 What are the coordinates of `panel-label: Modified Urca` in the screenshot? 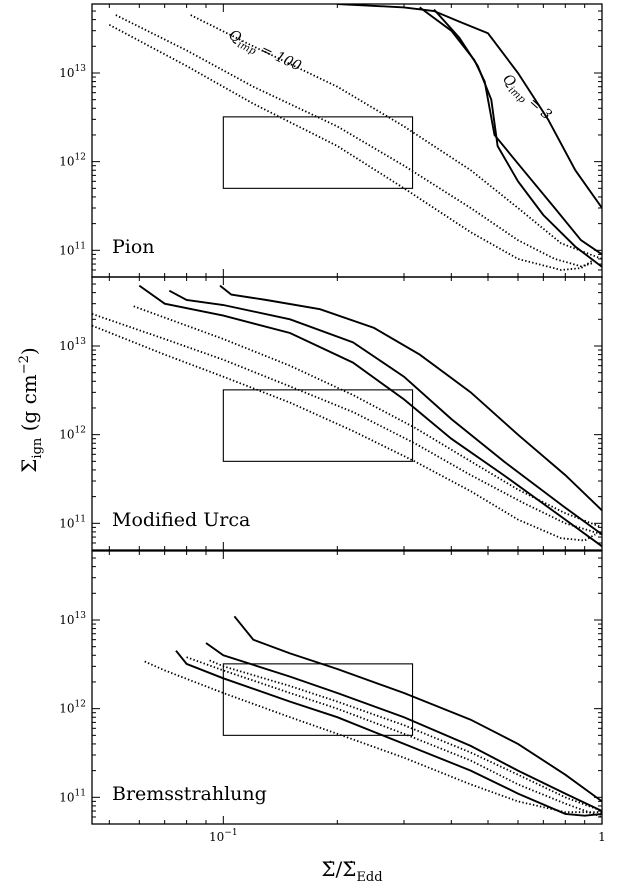 It's located at (181, 520).